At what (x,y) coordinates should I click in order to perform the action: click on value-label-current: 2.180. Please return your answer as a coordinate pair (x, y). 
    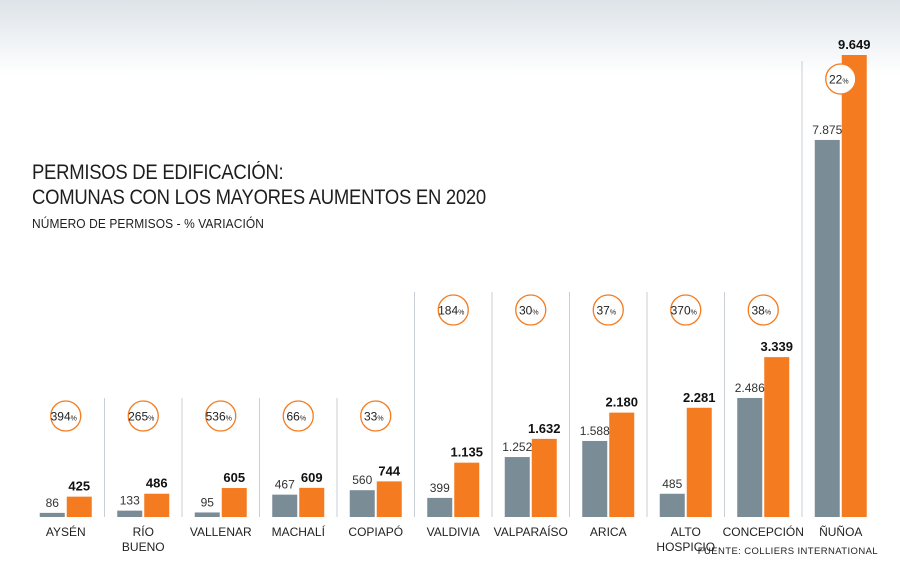
    Looking at the image, I should click on (621, 402).